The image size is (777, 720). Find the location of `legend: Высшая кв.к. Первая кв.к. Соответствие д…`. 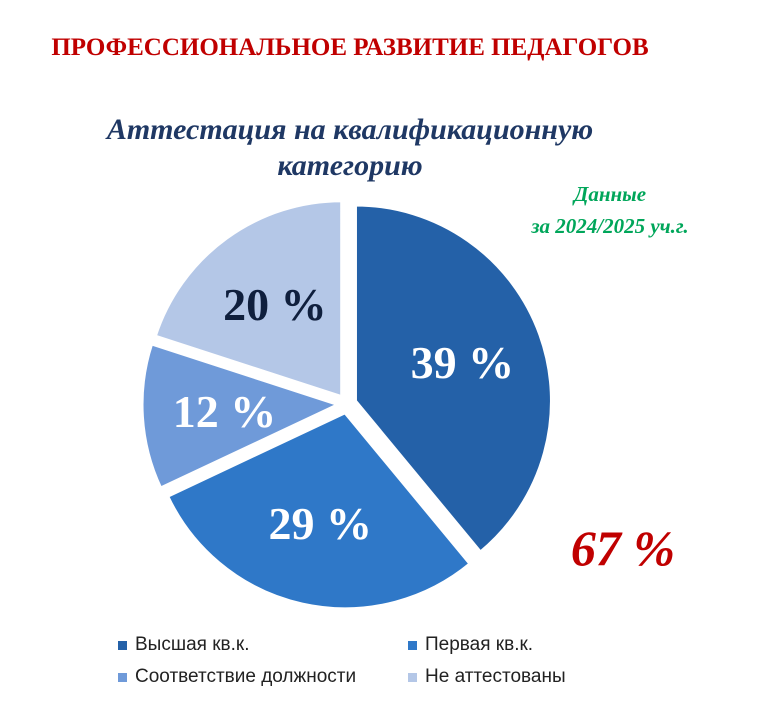

legend: Высшая кв.к. Первая кв.к. Соответствие д… is located at coordinates (398, 661).